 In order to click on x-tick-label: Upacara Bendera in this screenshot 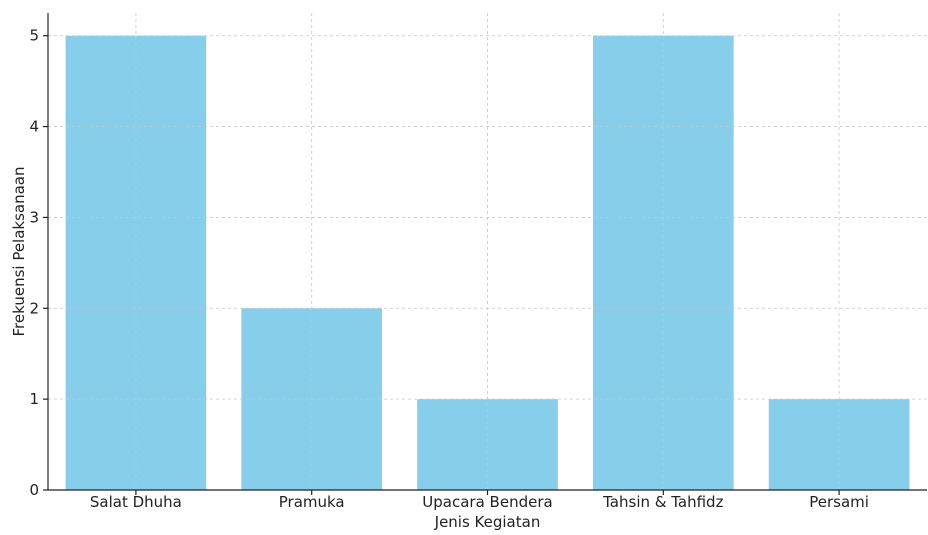, I will do `click(487, 502)`.